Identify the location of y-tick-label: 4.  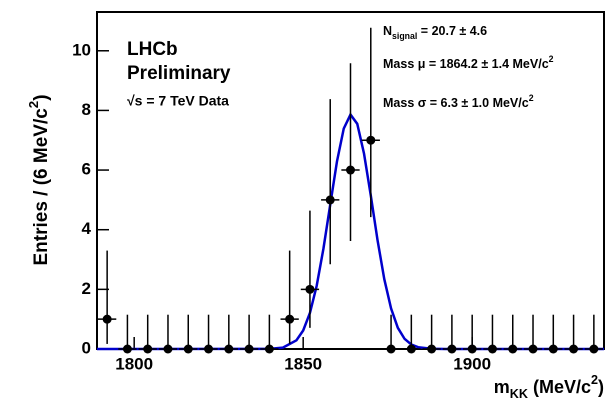
(87, 228).